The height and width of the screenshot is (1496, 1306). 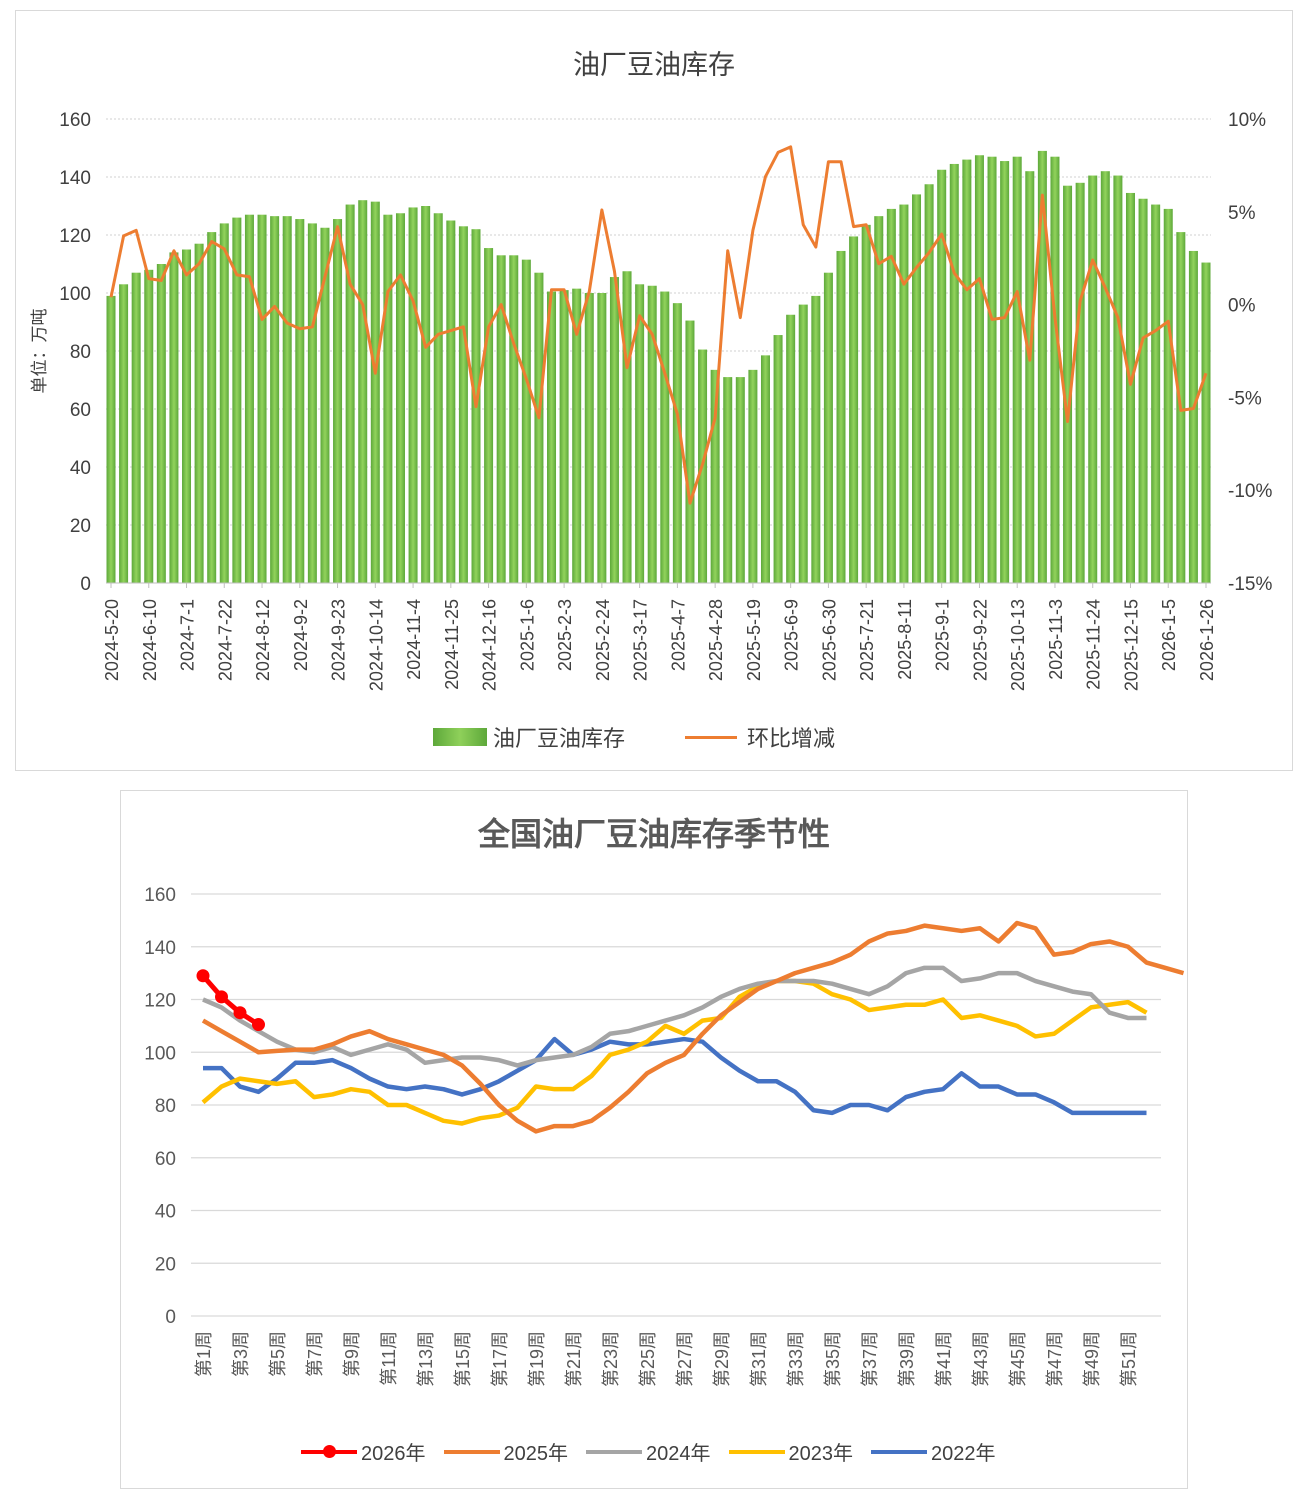 I want to click on legend-item-change: 环比增减, so click(x=760, y=737).